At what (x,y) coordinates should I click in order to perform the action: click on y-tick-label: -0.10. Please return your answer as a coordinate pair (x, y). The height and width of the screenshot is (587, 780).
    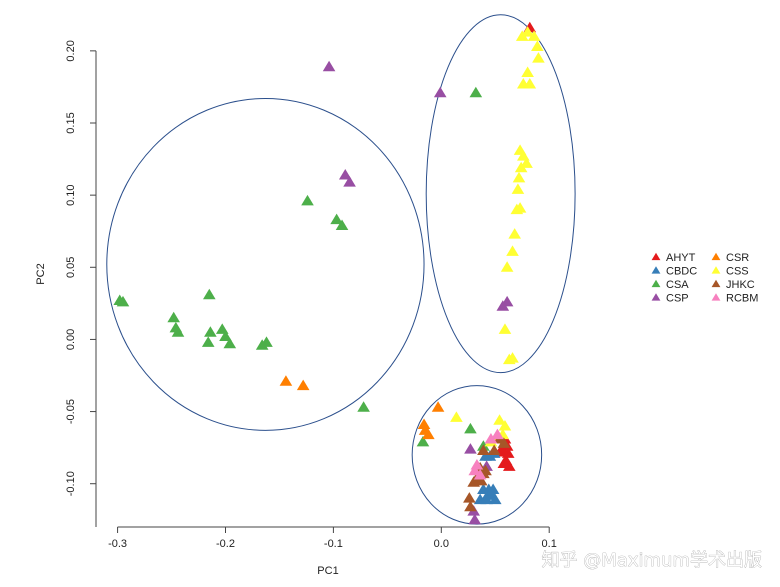
    Looking at the image, I should click on (71, 483).